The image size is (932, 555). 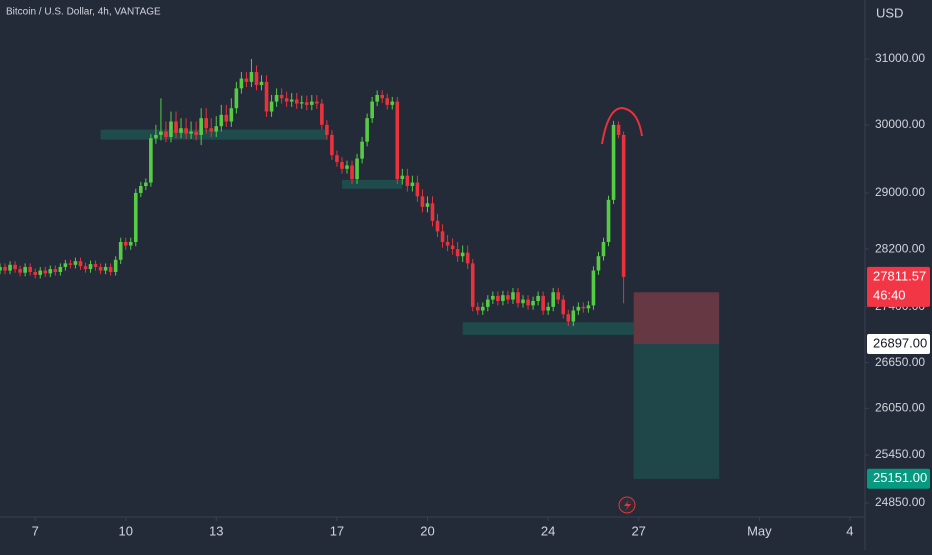 I want to click on x-tick-label: 27, so click(x=638, y=530).